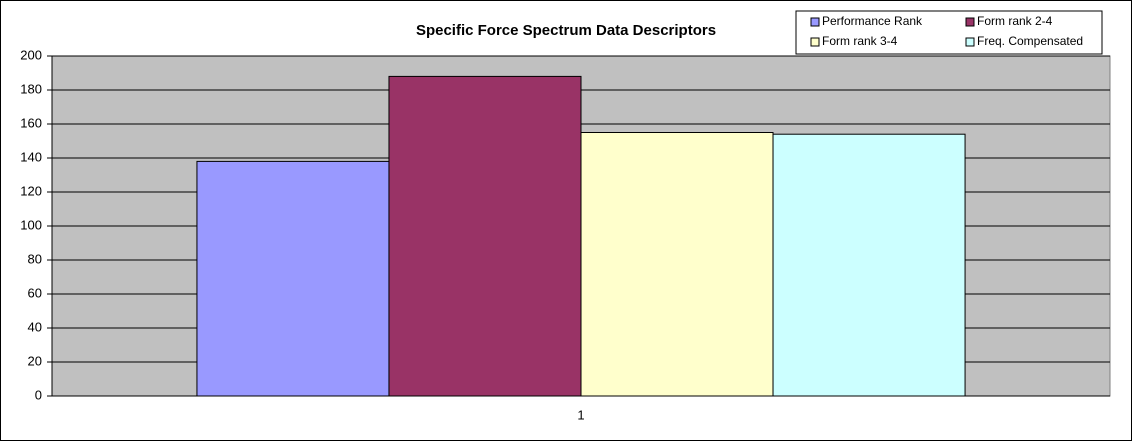 This screenshot has width=1132, height=441. Describe the element at coordinates (1015, 21) in the screenshot. I see `legend-label: Form rank 2-4` at that location.